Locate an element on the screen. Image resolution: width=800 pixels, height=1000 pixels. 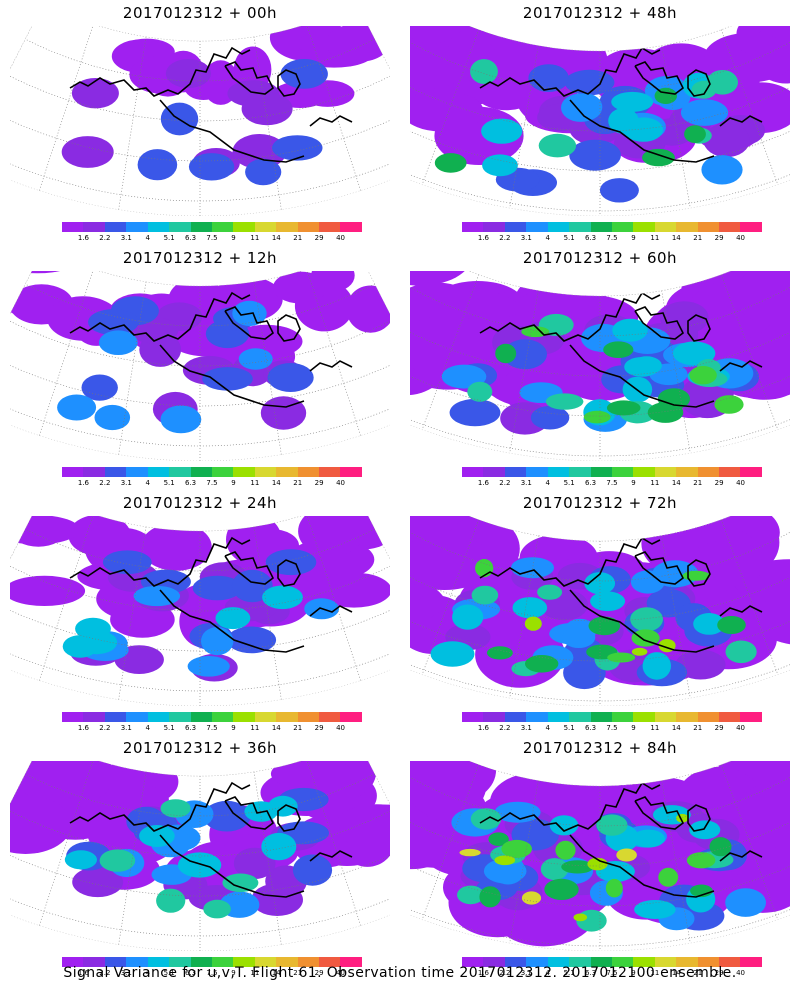
colorbar-label: 14 is located at coordinates (676, 973).